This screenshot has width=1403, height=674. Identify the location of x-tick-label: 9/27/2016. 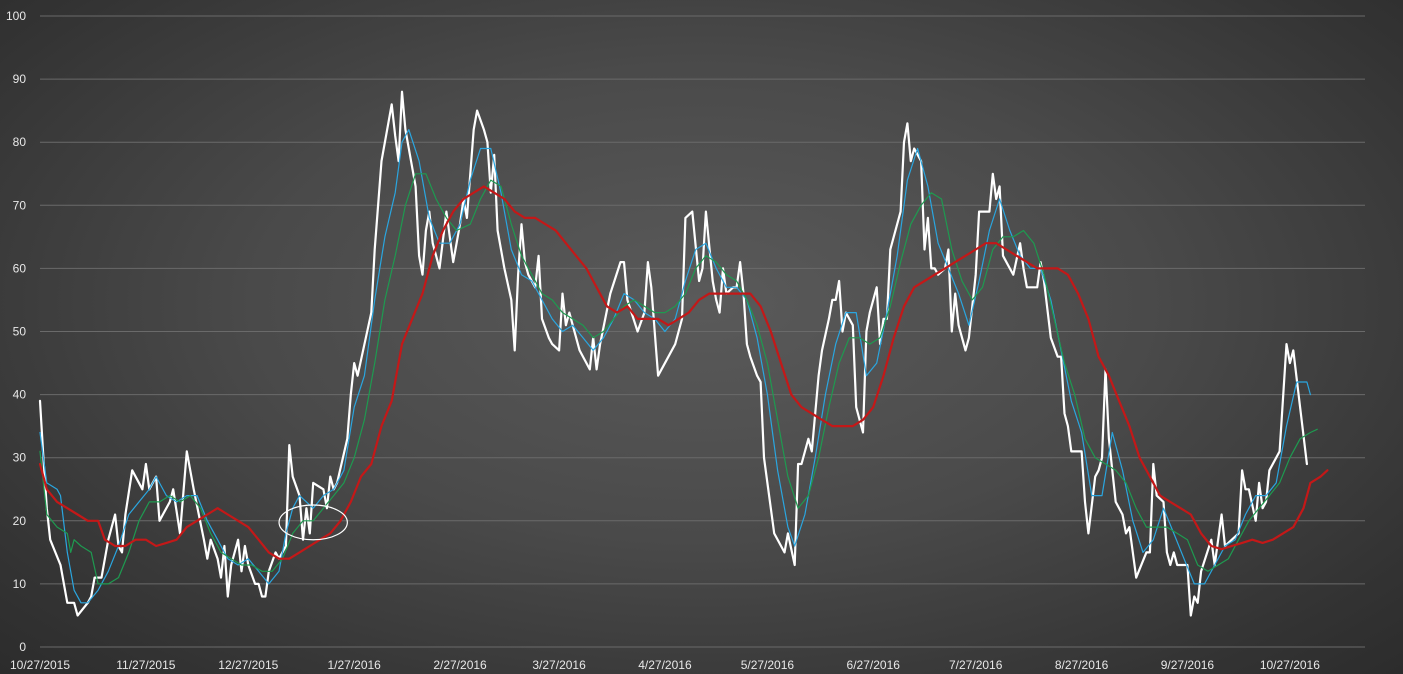
(1188, 665).